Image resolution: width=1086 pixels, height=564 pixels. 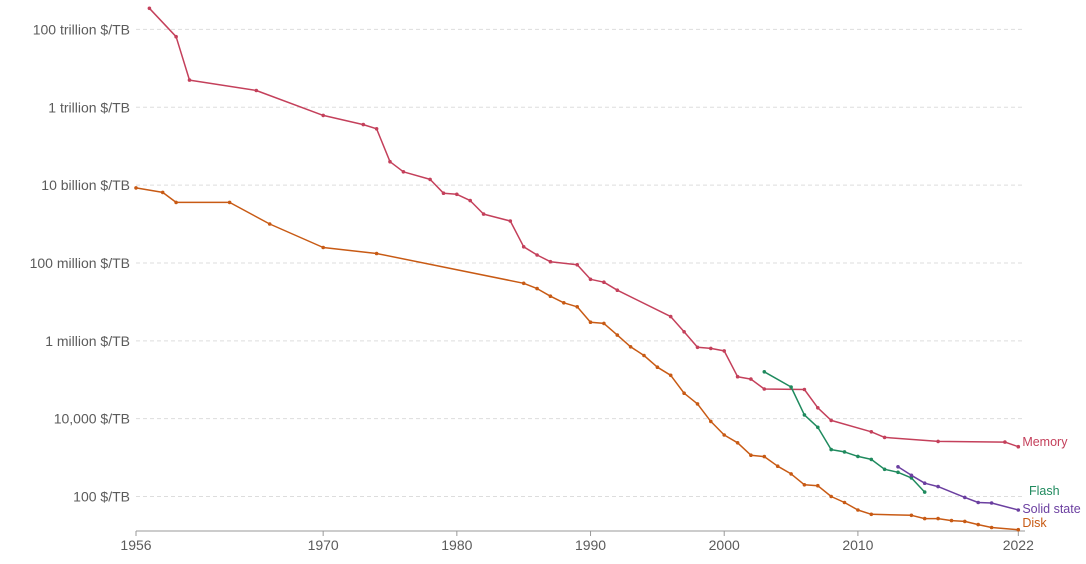 What do you see at coordinates (1045, 442) in the screenshot?
I see `memory-label: Memory` at bounding box center [1045, 442].